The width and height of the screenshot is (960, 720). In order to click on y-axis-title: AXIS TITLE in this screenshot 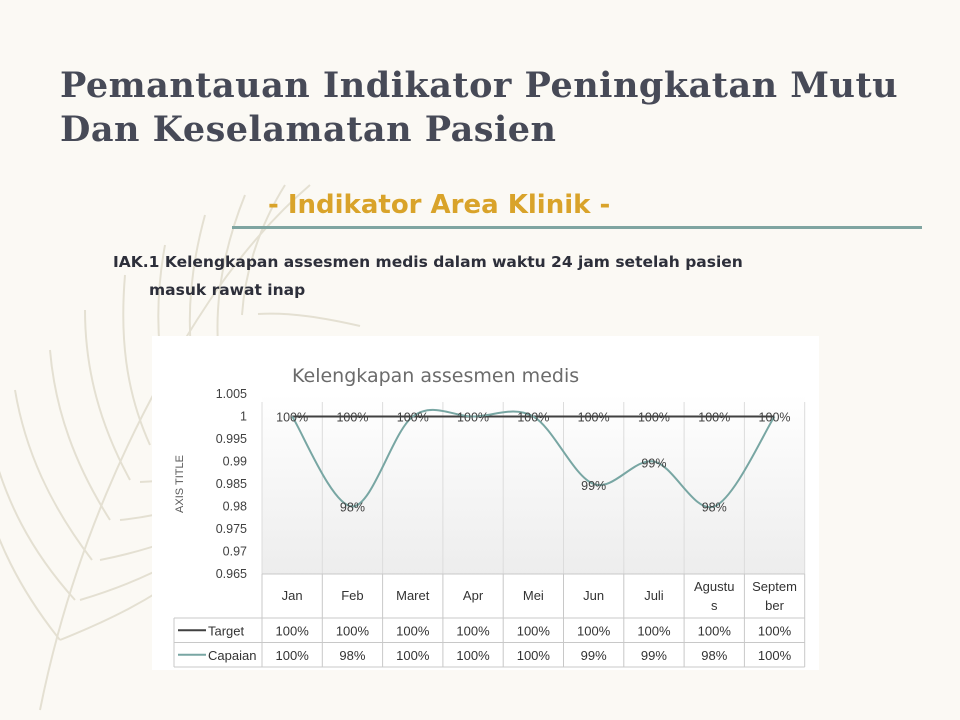, I will do `click(180, 484)`.